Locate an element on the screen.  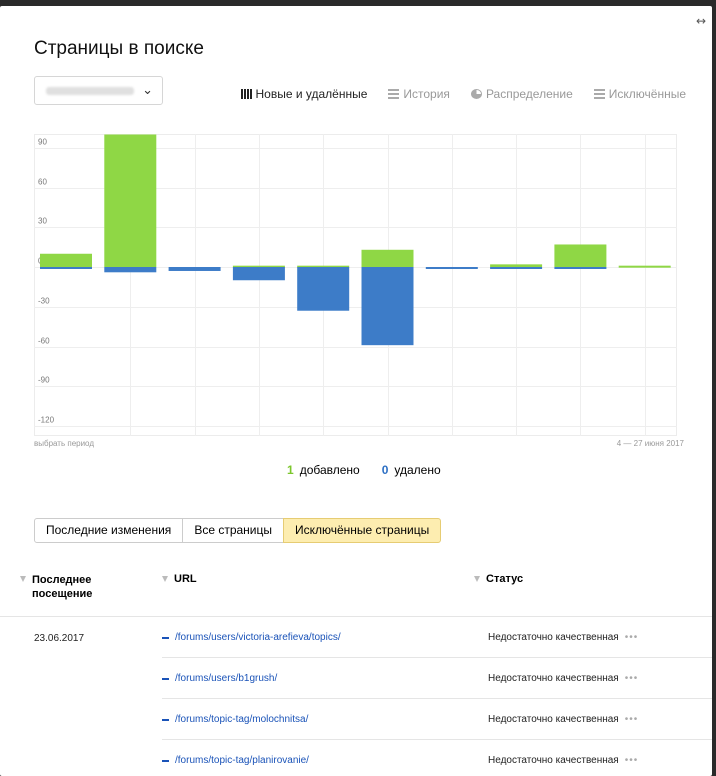
page-title: Страницы в поиске is located at coordinates (119, 48).